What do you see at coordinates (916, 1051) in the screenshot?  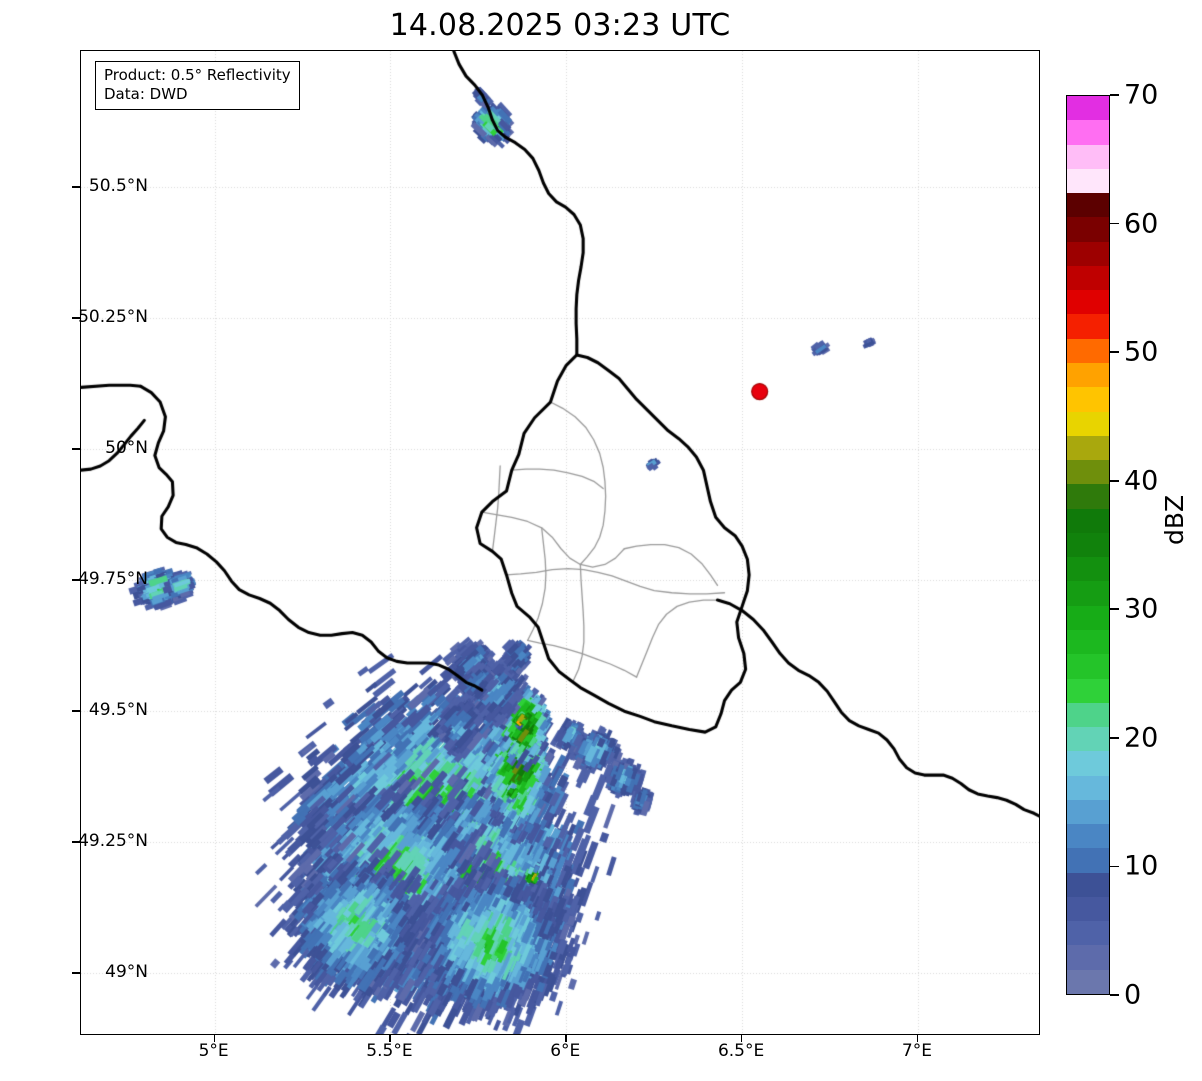 I see `x-axis-tick-label: 7°E` at bounding box center [916, 1051].